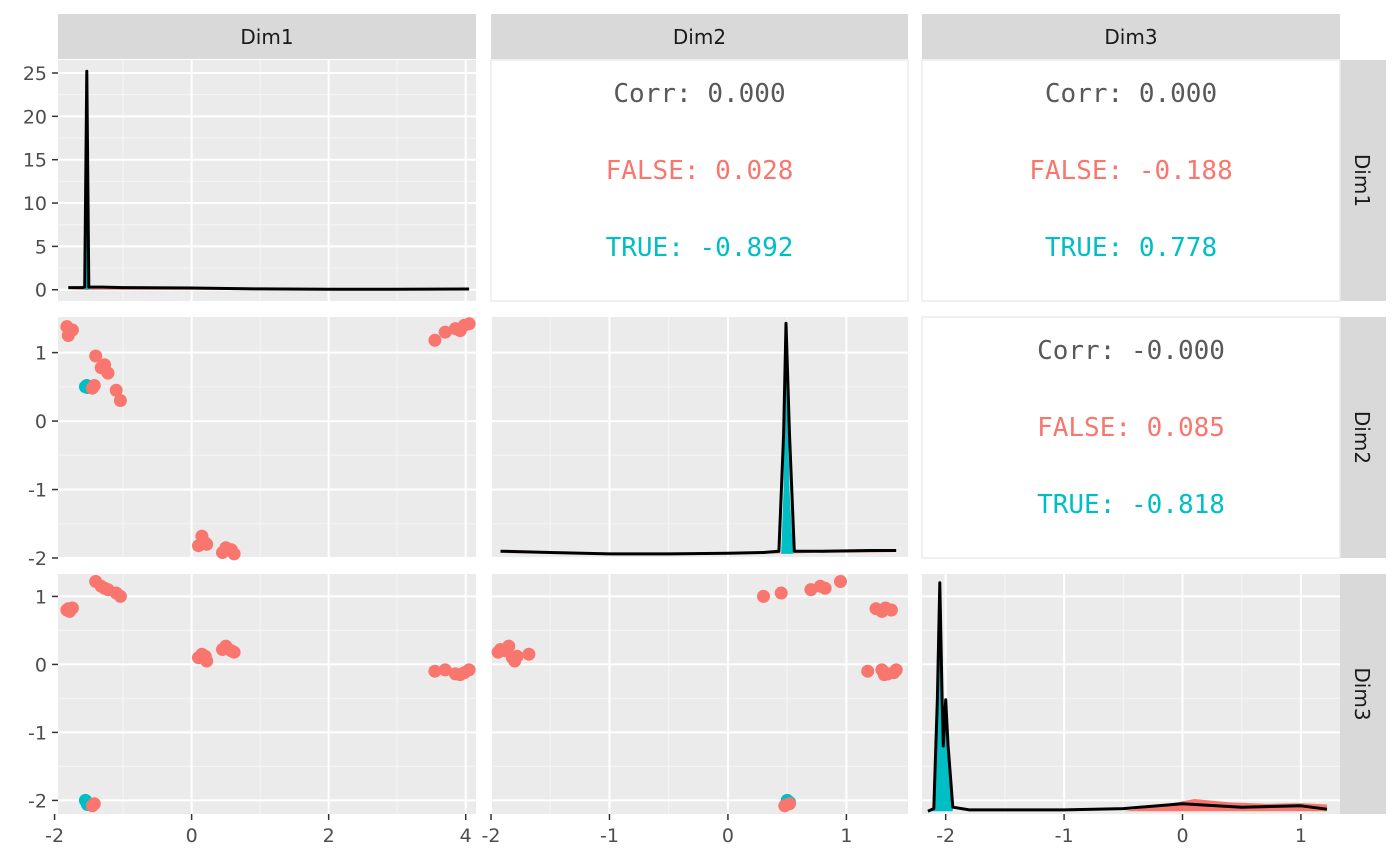  I want to click on strip-top-label: Dim2, so click(699, 37).